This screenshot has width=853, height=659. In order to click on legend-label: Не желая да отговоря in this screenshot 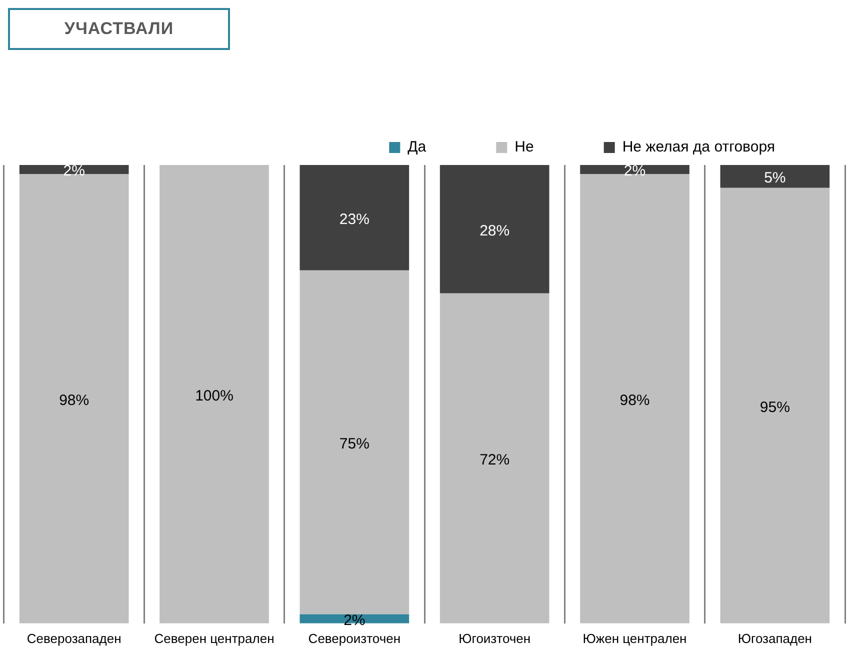, I will do `click(699, 147)`.